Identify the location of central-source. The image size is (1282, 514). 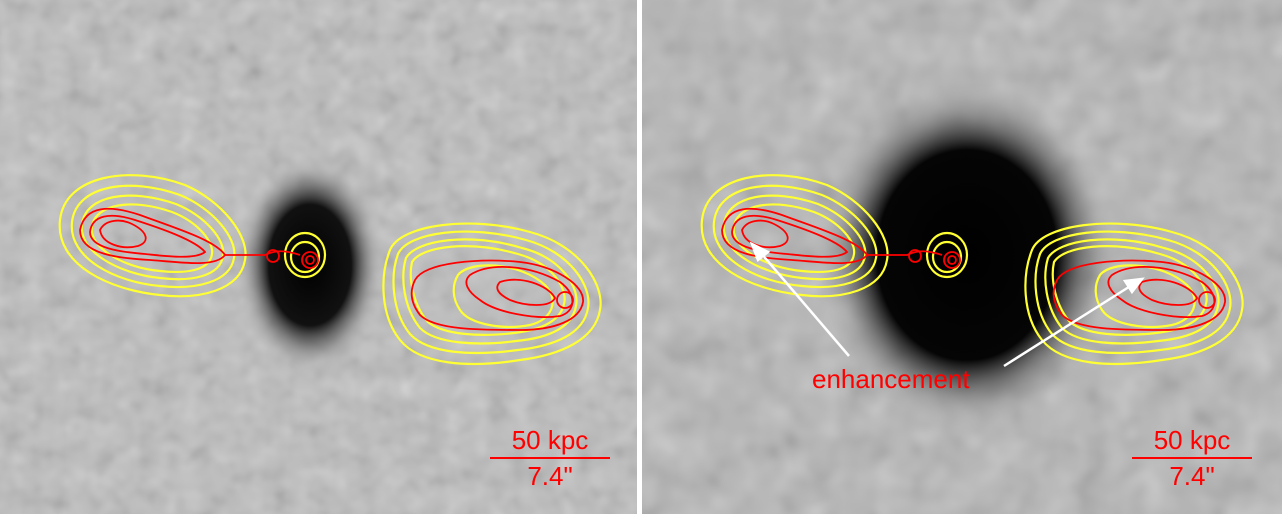
(310, 265).